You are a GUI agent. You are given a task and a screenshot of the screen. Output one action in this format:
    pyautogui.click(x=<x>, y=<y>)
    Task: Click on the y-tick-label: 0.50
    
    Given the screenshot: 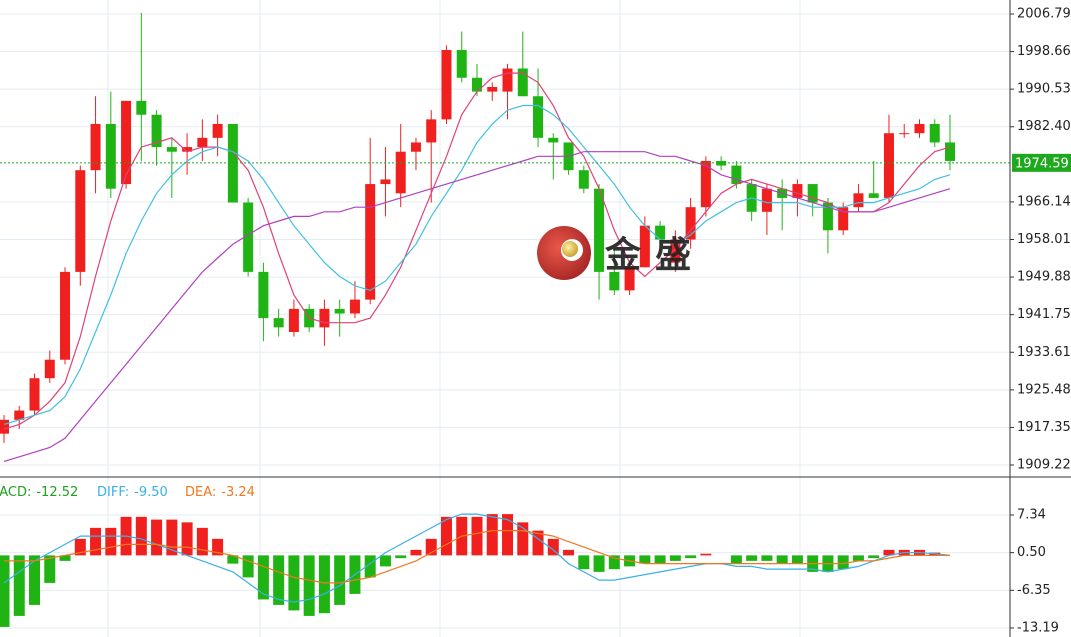 What is the action you would take?
    pyautogui.click(x=1031, y=552)
    